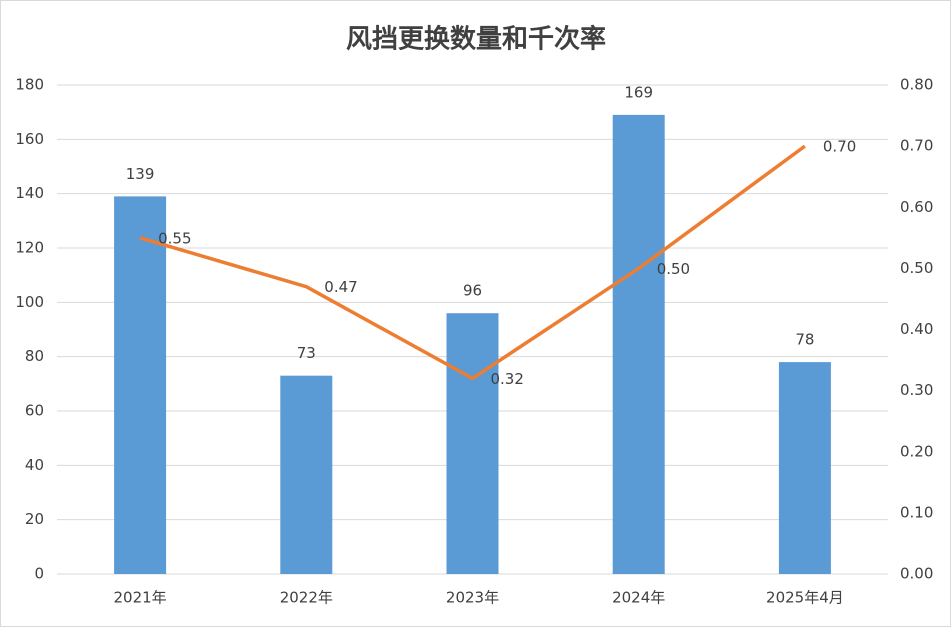  What do you see at coordinates (34, 519) in the screenshot?
I see `y-tick-label: 20` at bounding box center [34, 519].